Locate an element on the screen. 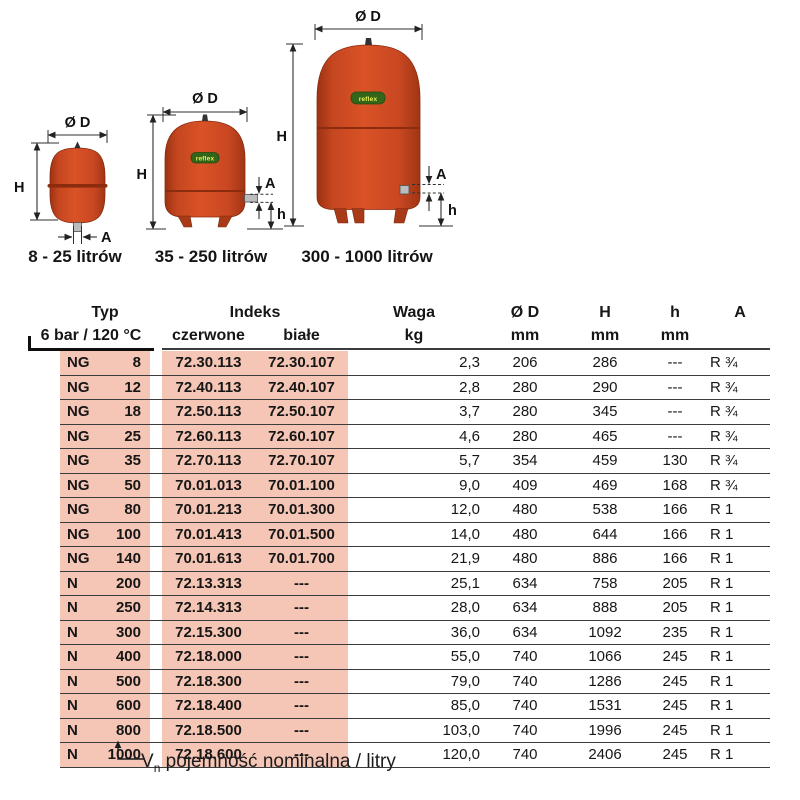 The image size is (800, 800). cell-typ: NG 140 is located at coordinates (105, 559).